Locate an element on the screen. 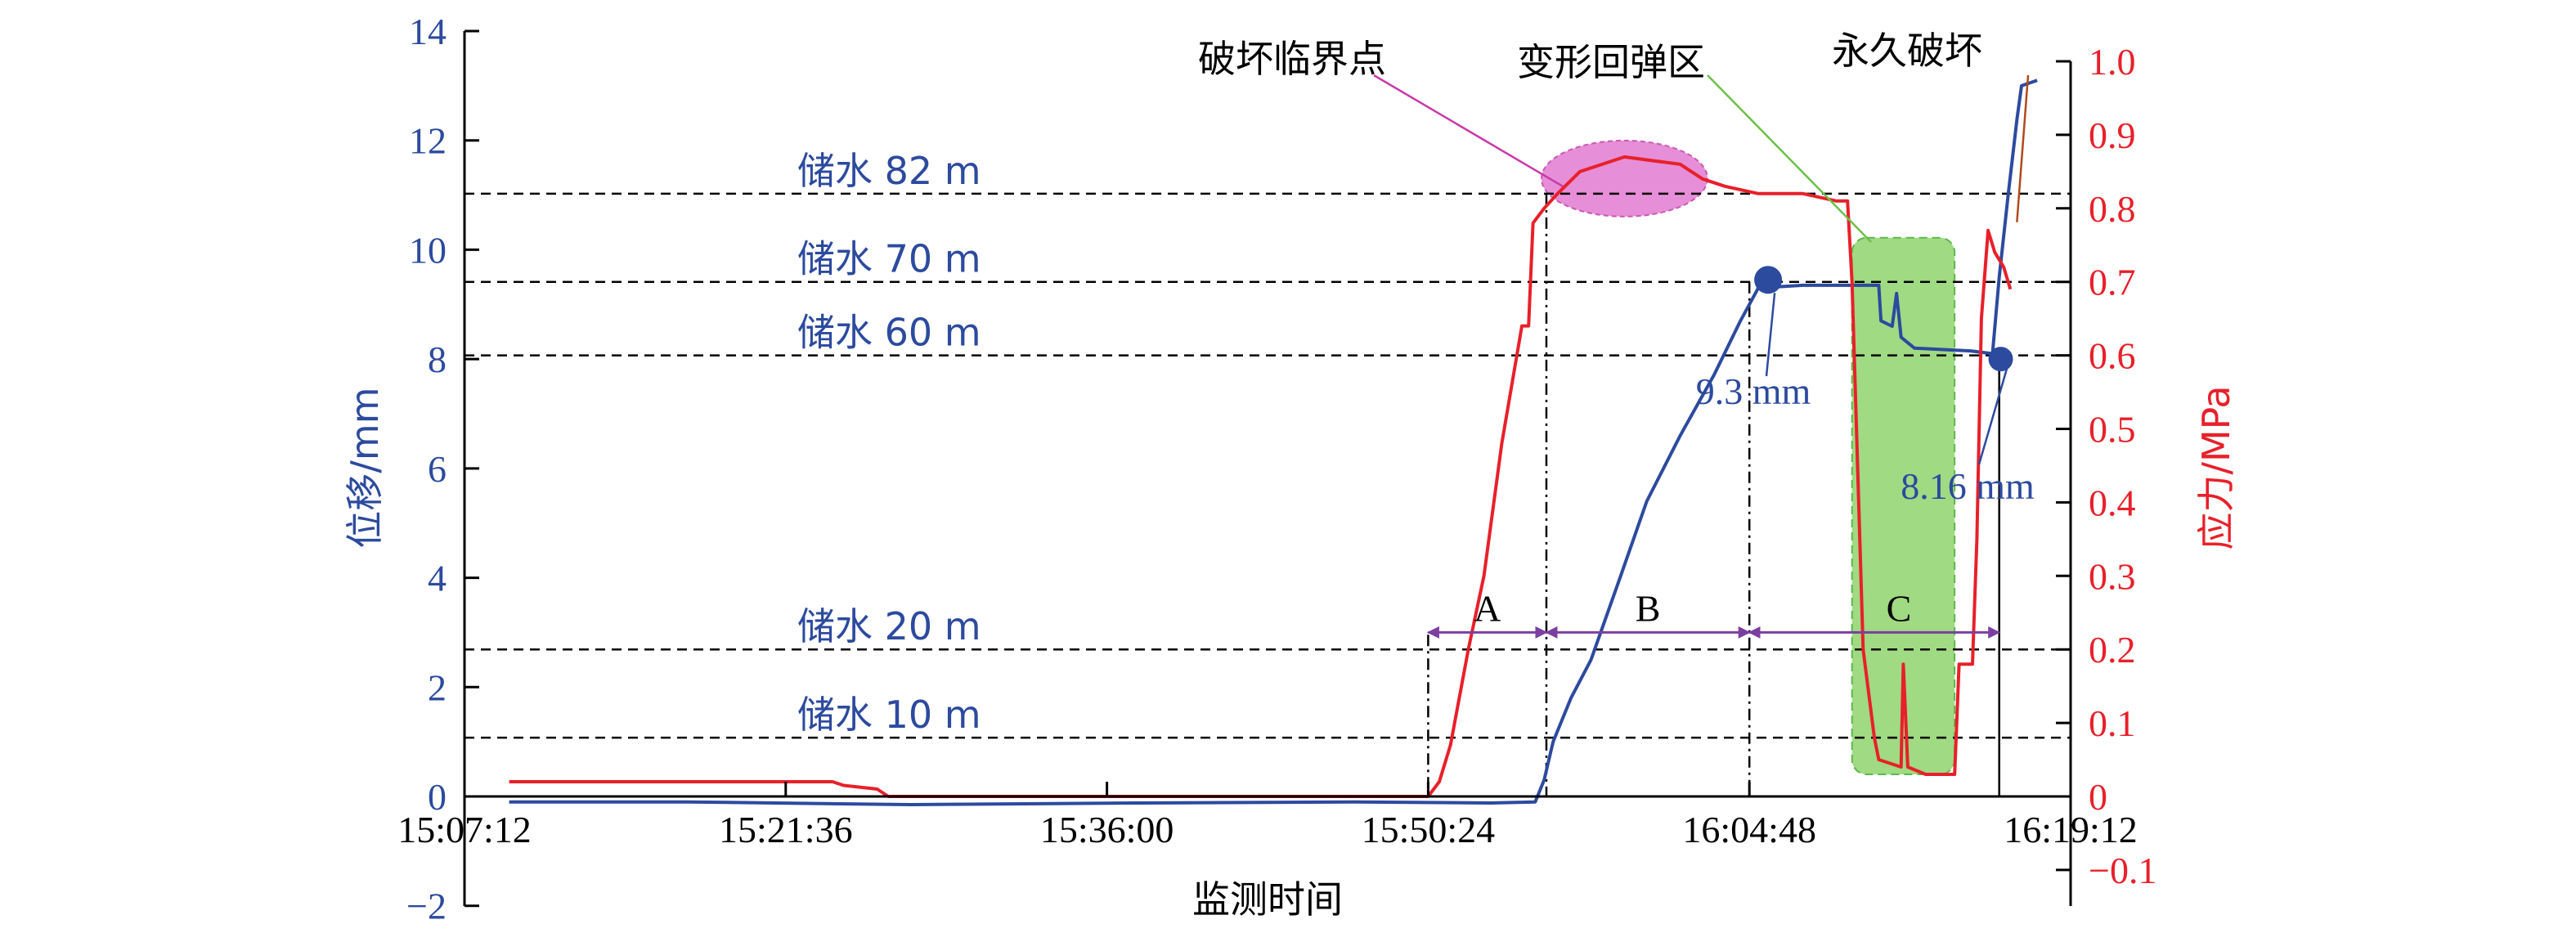 This screenshot has height=942, width=2576. left-y-axis-title: 位移/mm is located at coordinates (365, 467).